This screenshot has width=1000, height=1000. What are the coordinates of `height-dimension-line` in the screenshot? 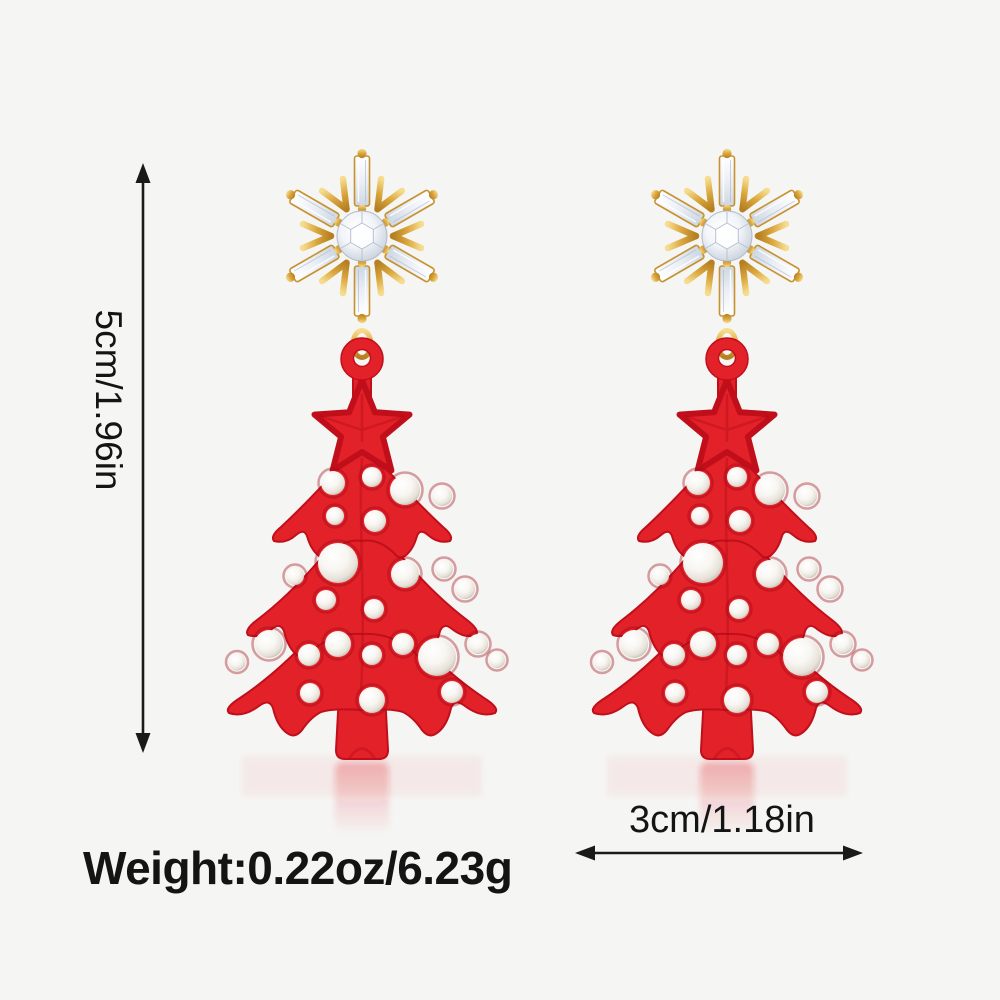 It's located at (143, 458).